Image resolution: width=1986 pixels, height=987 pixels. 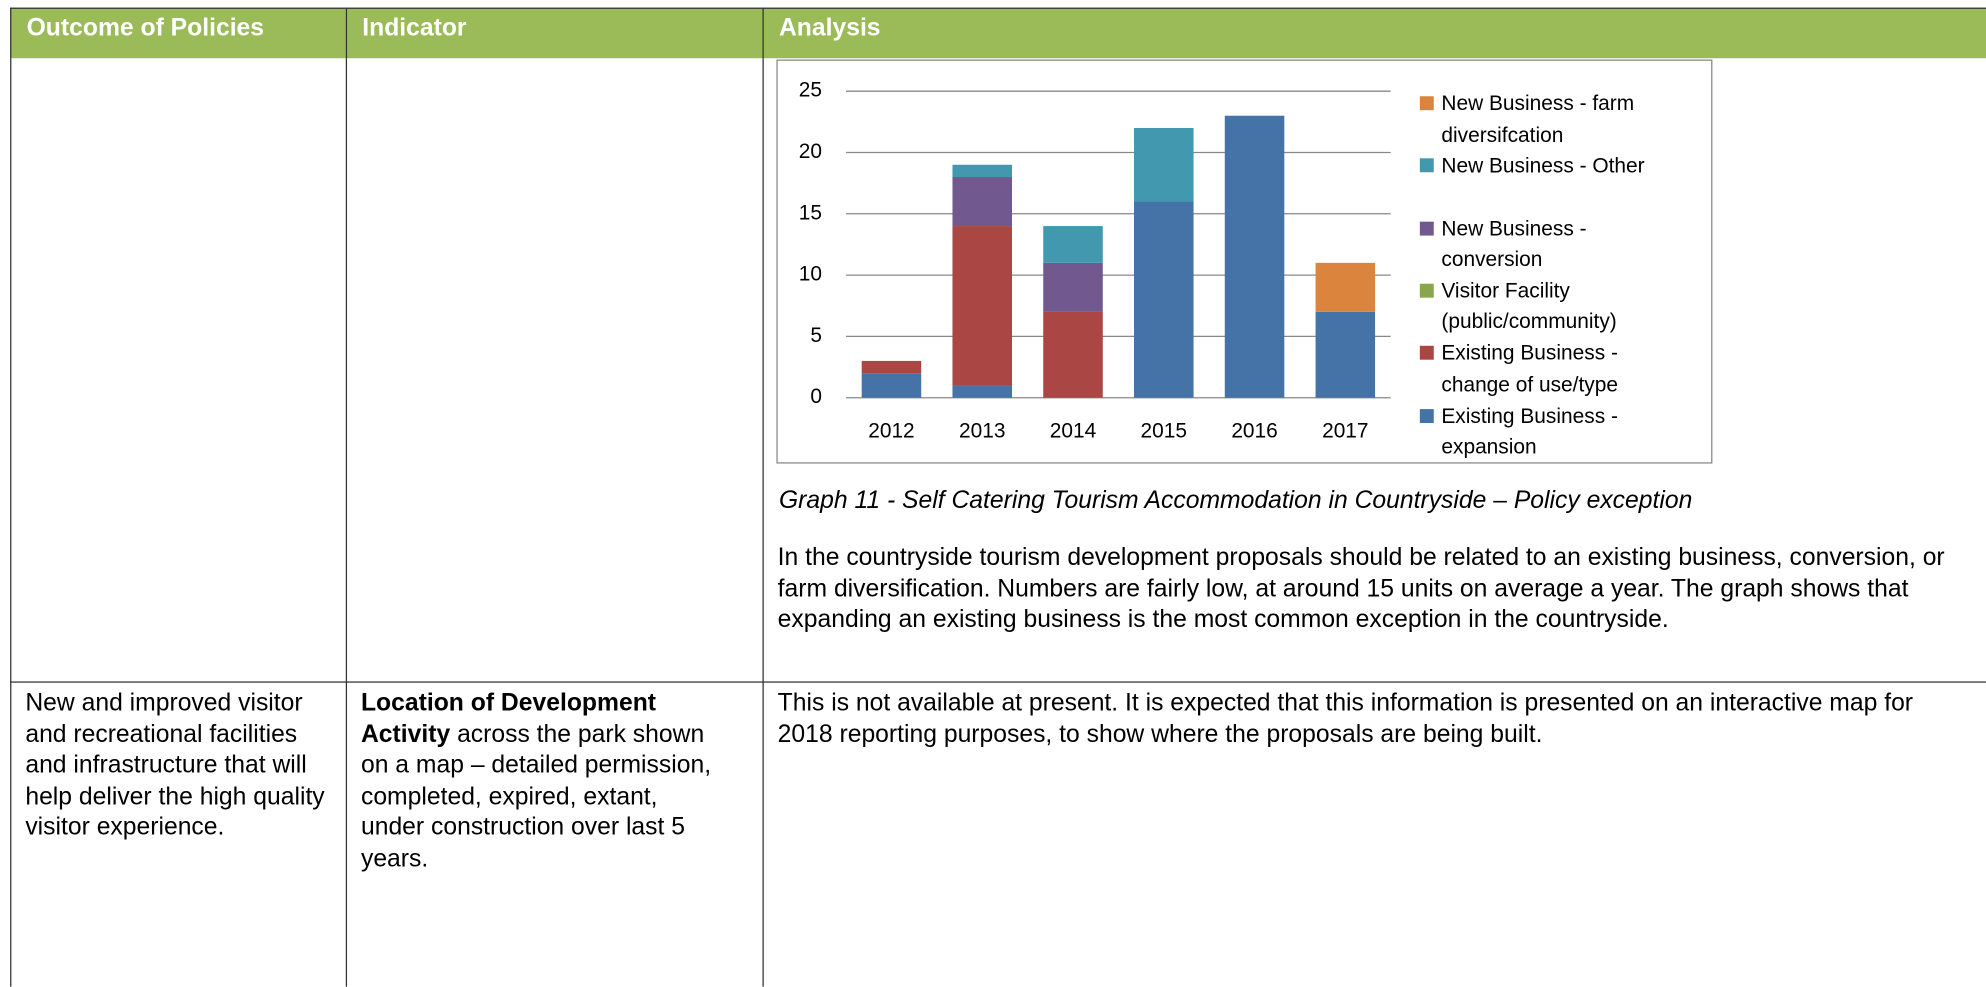 I want to click on y-tick-label: 0, so click(x=816, y=396).